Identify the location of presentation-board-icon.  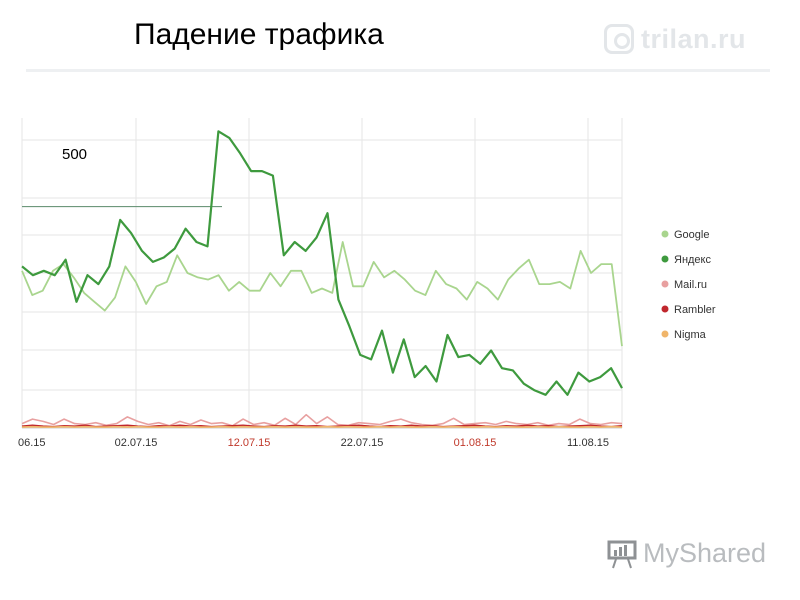
(622, 554).